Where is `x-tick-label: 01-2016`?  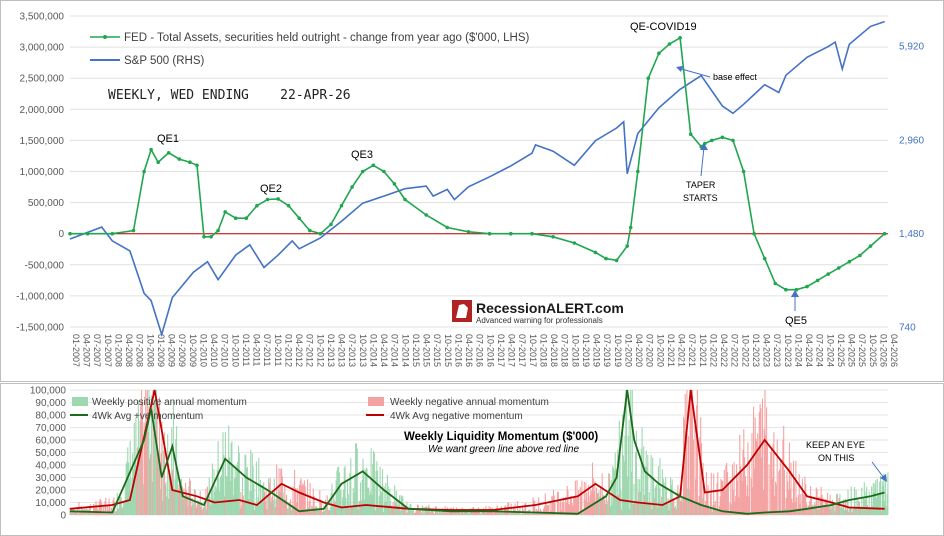
x-tick-label: 01-2016 is located at coordinates (458, 350).